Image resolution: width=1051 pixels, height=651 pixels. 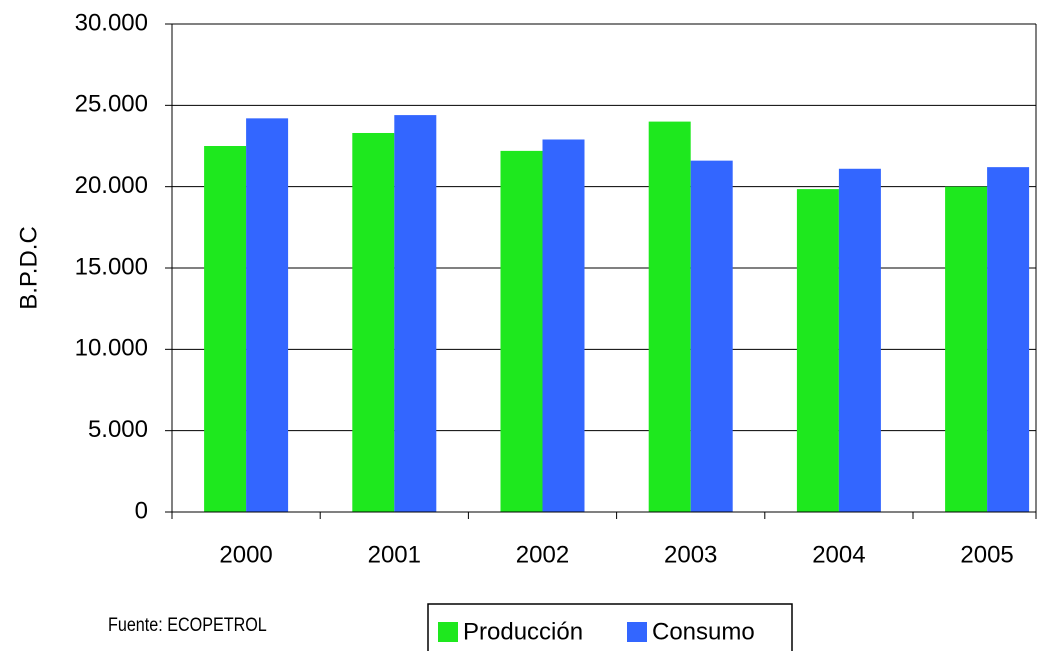 What do you see at coordinates (28, 268) in the screenshot?
I see `y-axis-label: B.P.D.C` at bounding box center [28, 268].